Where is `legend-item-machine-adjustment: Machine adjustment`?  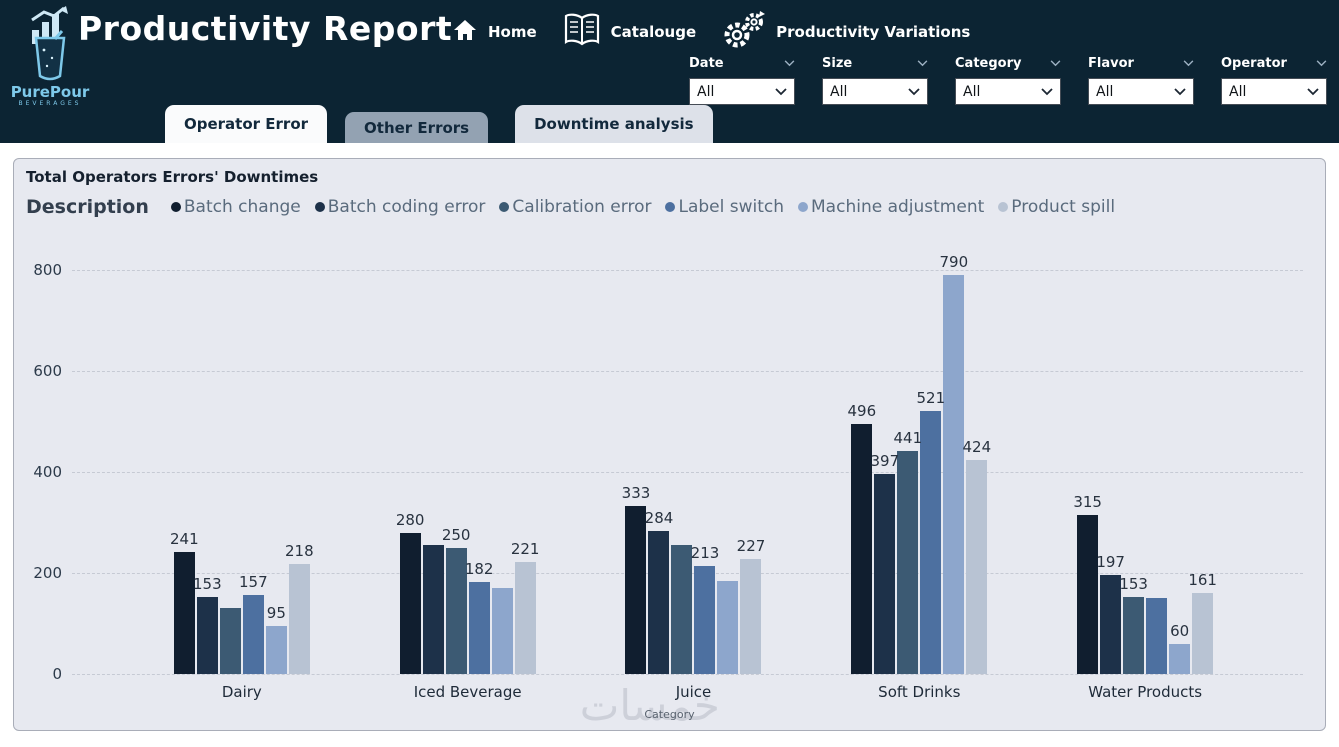
legend-item-machine-adjustment: Machine adjustment is located at coordinates (891, 207).